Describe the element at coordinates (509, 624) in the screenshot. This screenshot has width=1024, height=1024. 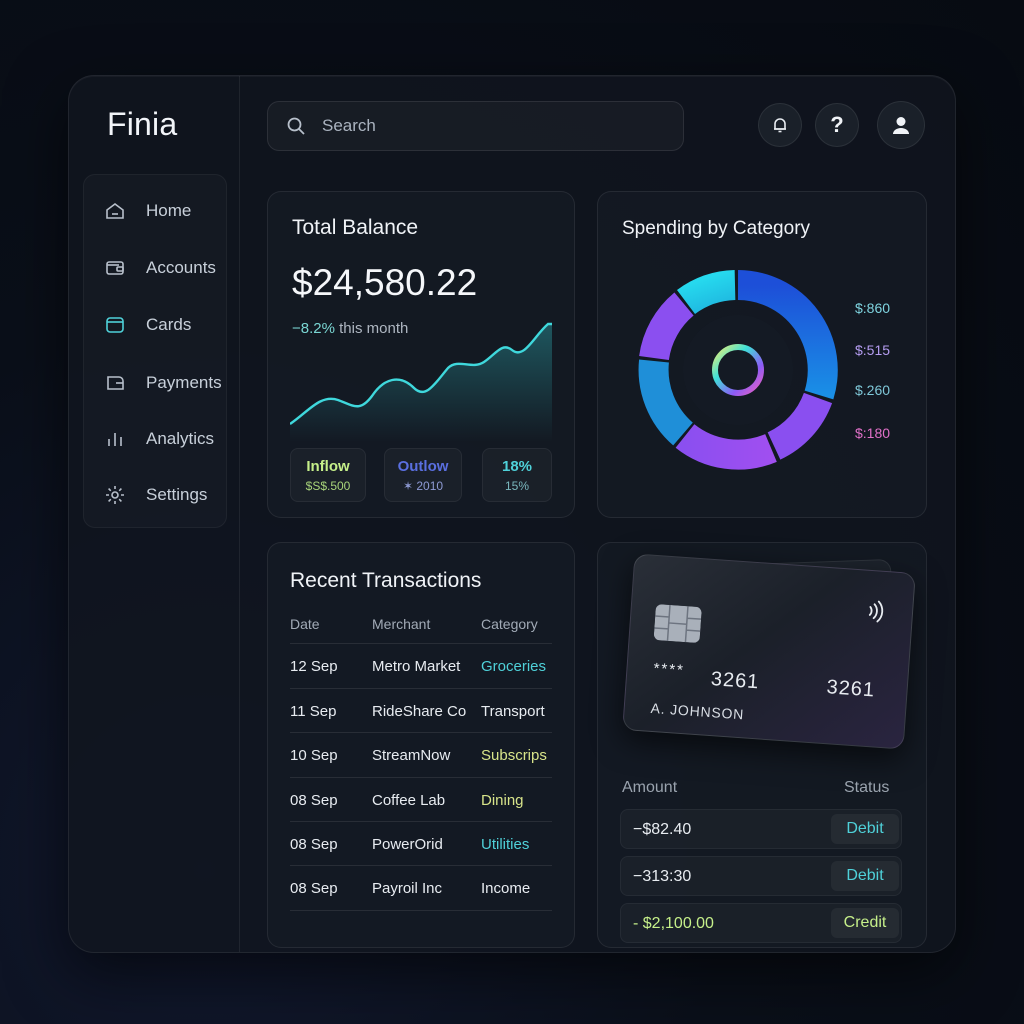
I see `column-header-category: Category` at that location.